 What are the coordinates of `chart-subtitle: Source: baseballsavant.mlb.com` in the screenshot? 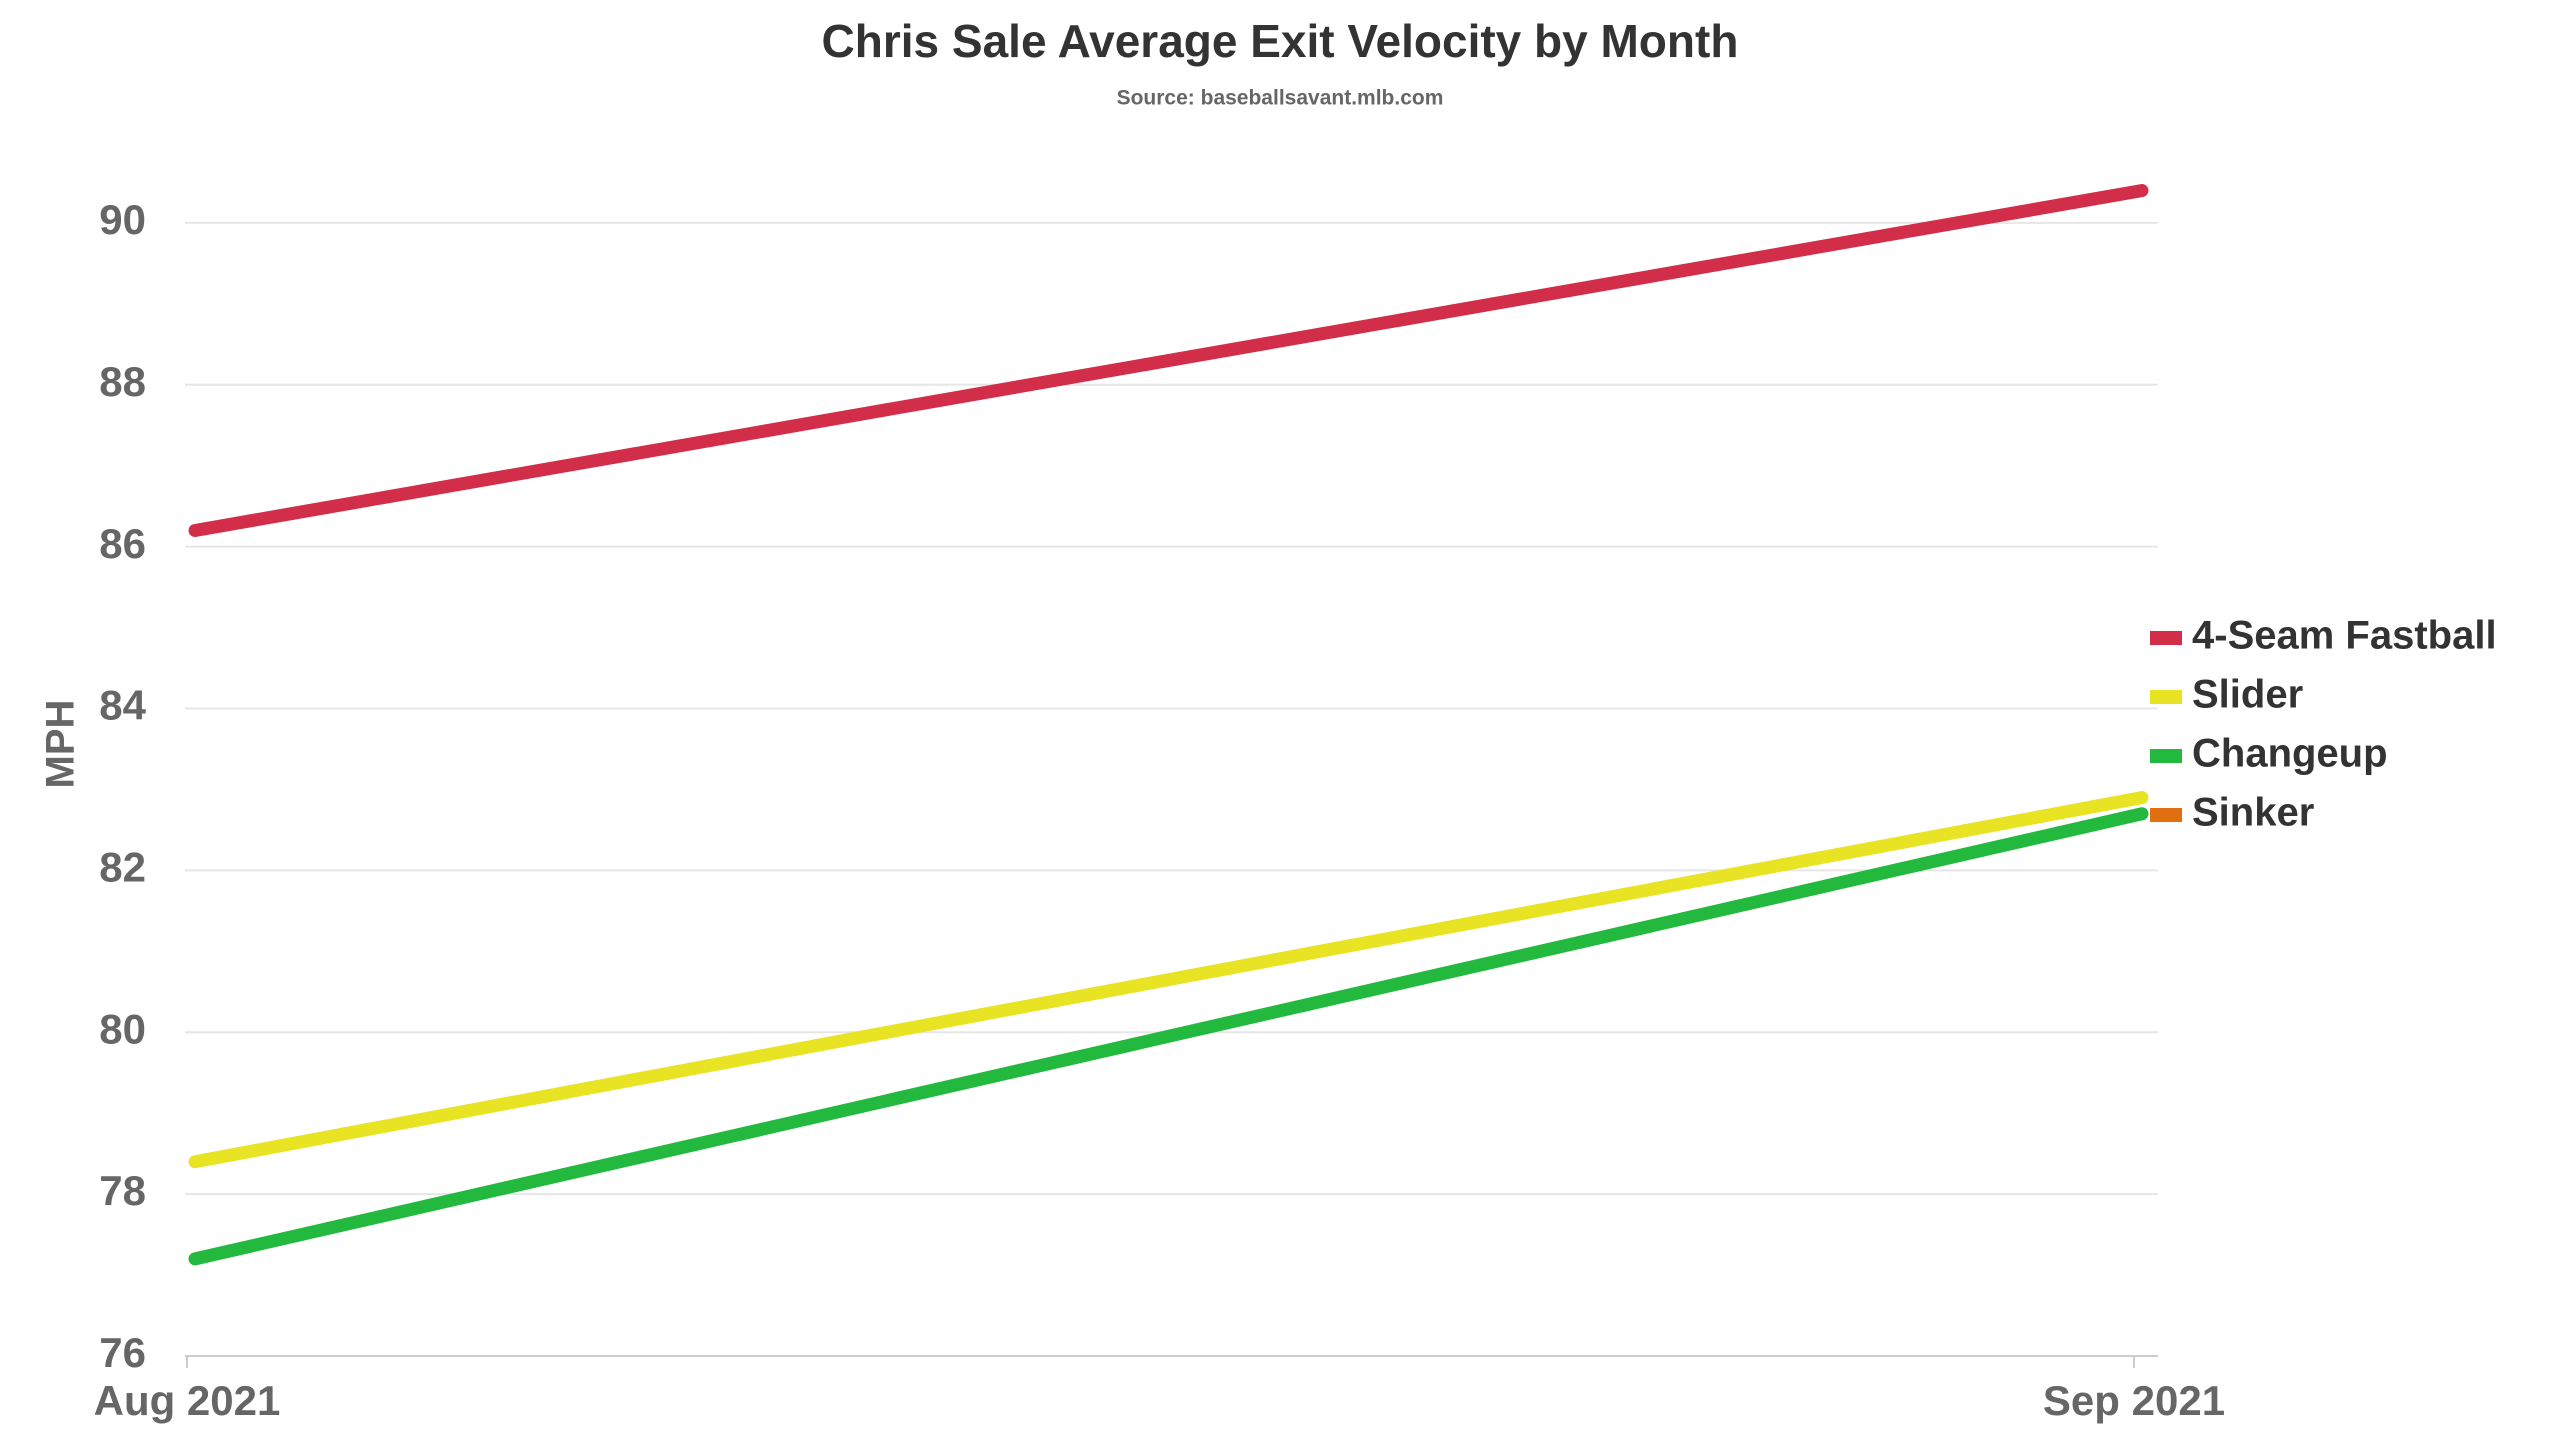 It's located at (1280, 98).